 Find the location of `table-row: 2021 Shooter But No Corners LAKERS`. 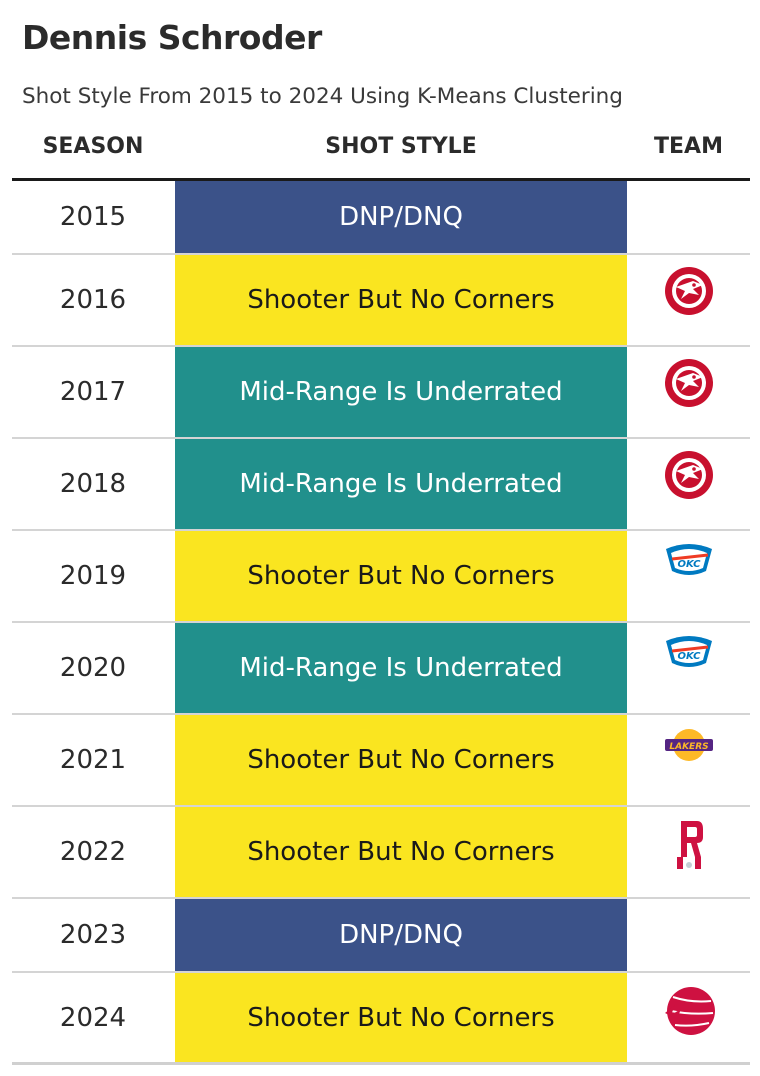

table-row: 2021 Shooter But No Corners LAKERS is located at coordinates (381, 761).